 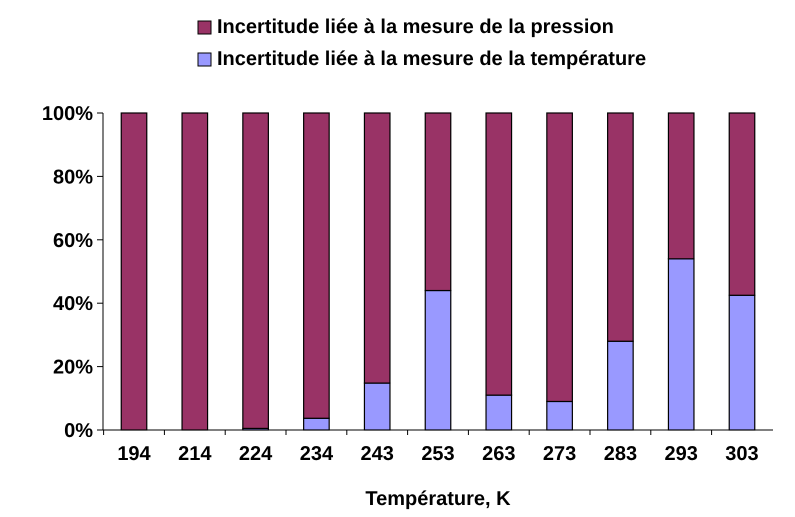 What do you see at coordinates (79, 431) in the screenshot?
I see `y-tick-label: 0%` at bounding box center [79, 431].